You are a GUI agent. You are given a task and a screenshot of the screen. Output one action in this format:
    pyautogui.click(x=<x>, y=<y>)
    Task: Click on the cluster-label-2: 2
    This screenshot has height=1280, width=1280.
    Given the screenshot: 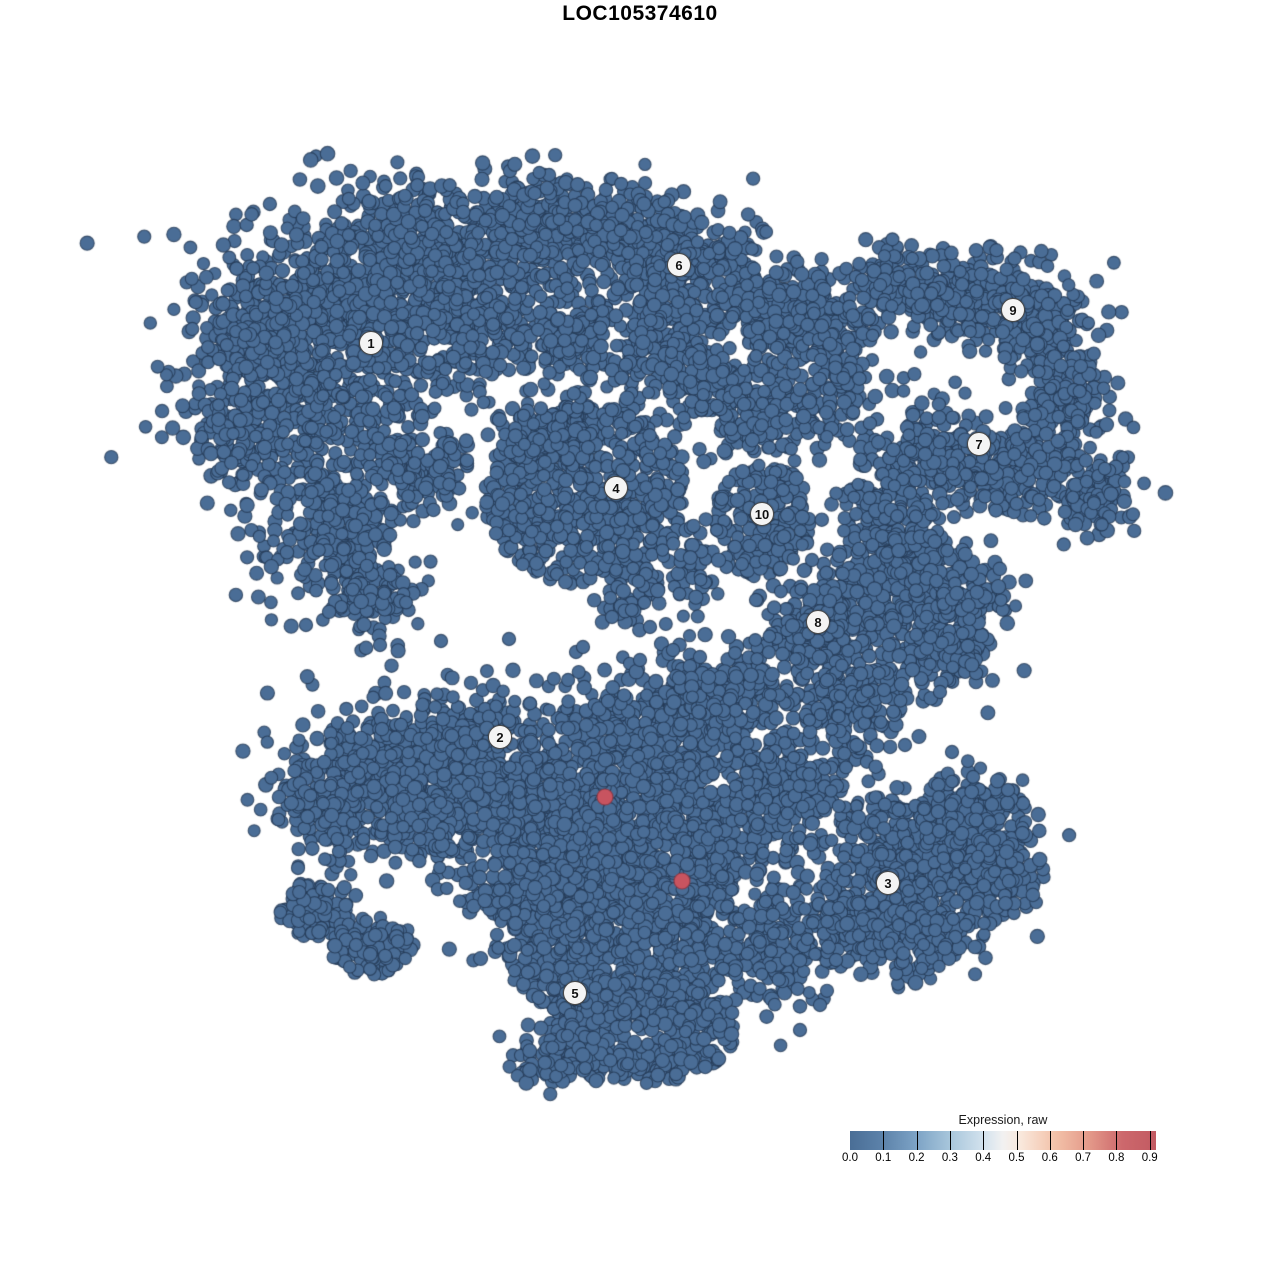 What is the action you would take?
    pyautogui.click(x=500, y=737)
    